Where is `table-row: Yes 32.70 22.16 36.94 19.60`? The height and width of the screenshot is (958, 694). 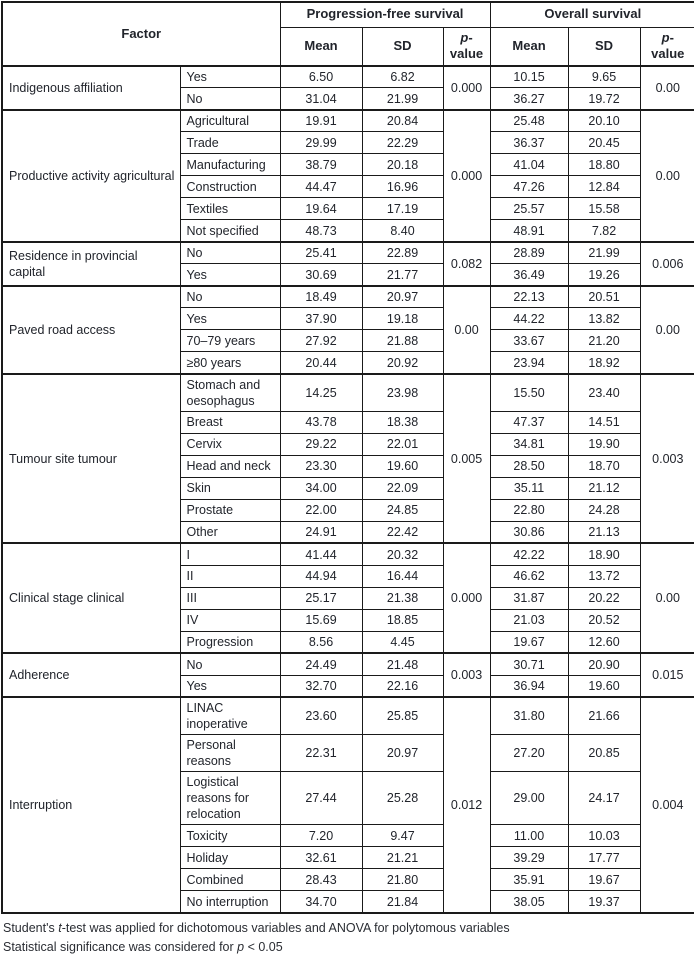
table-row: Yes 32.70 22.16 36.94 19.60 is located at coordinates (348, 686).